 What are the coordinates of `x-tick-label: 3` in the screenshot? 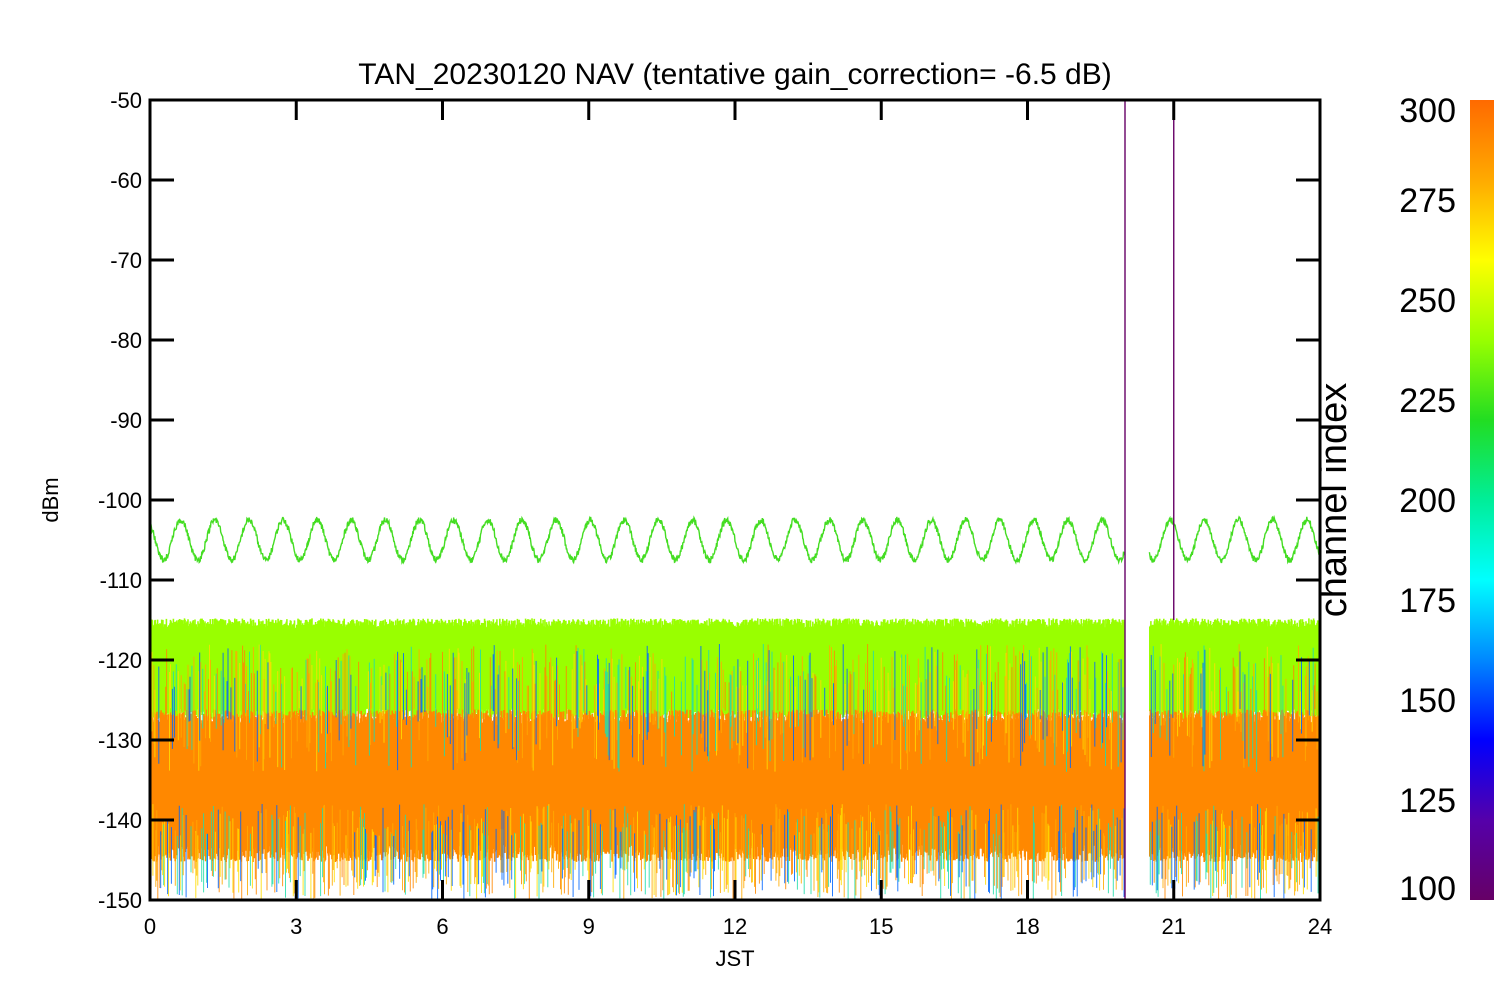 It's located at (296, 926).